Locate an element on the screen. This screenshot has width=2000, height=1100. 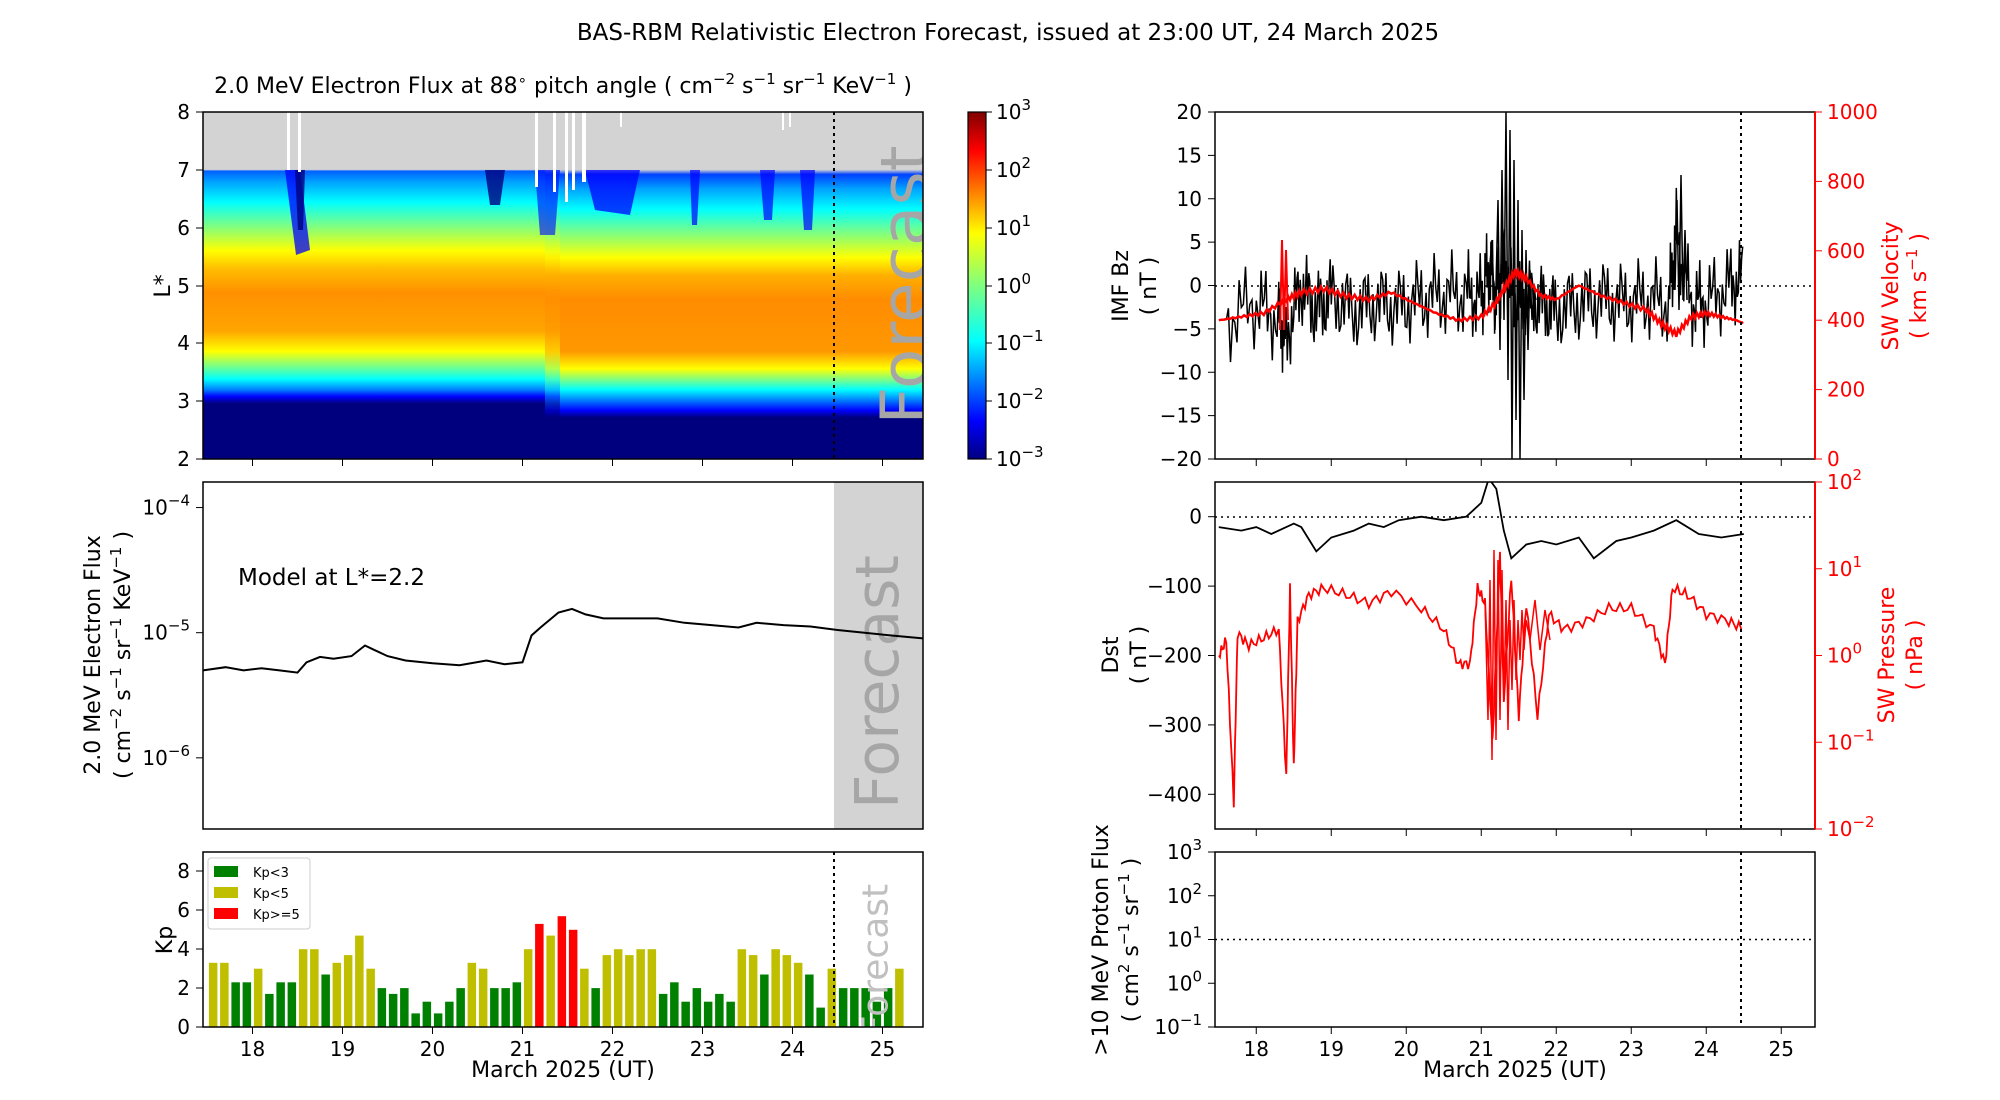
proton-y-label: >10 MeV Proton Flux is located at coordinates (1101, 940).